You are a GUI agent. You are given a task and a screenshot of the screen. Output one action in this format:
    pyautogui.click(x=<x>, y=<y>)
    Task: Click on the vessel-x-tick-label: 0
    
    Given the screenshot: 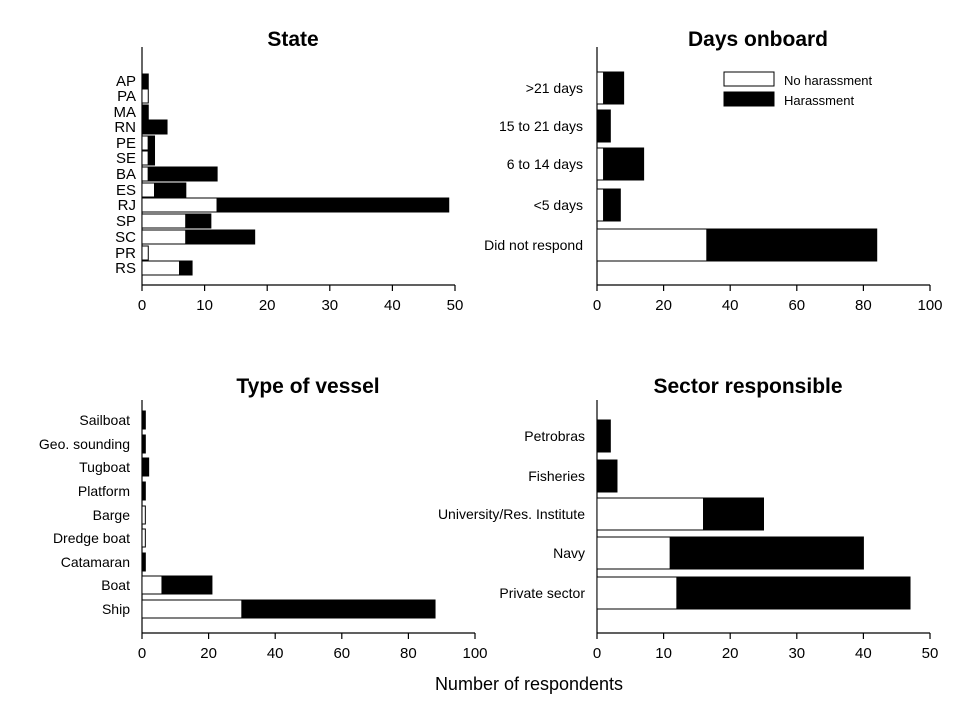 What is the action you would take?
    pyautogui.click(x=142, y=653)
    